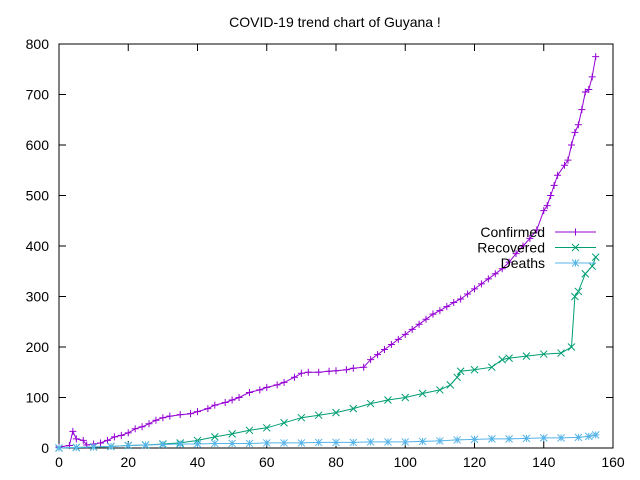 The image size is (640, 480). Describe the element at coordinates (575, 247) in the screenshot. I see `legend-marker-recovered` at that location.